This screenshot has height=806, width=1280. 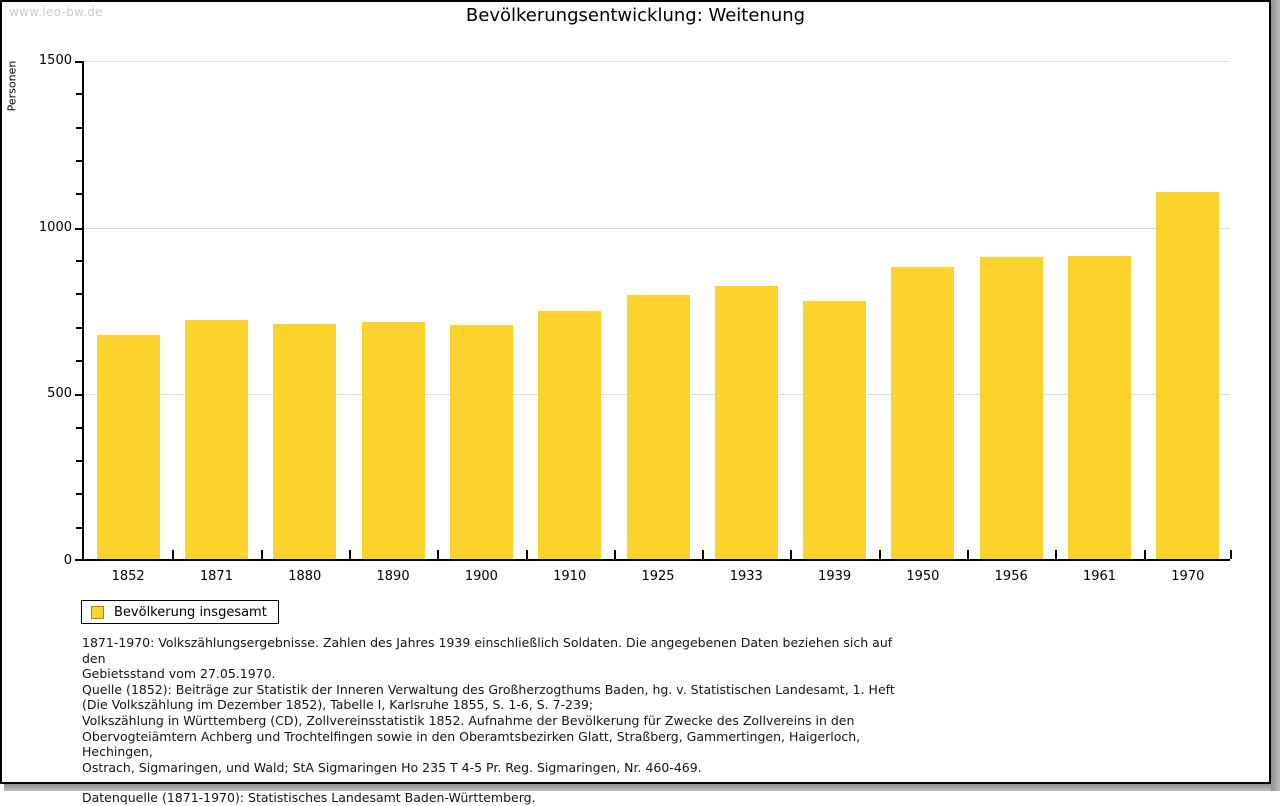 I want to click on frame-shadow-bottom, so click(x=637, y=787).